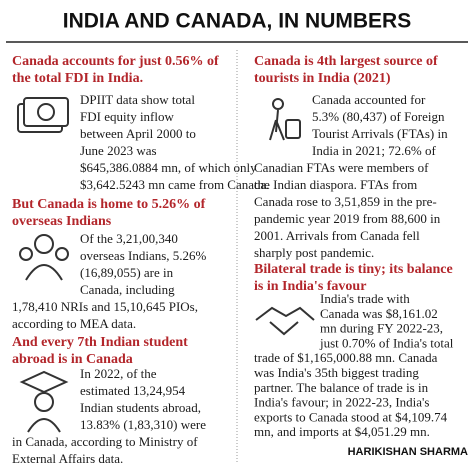  I want to click on body-line: DPIIT data show total, so click(137, 99).